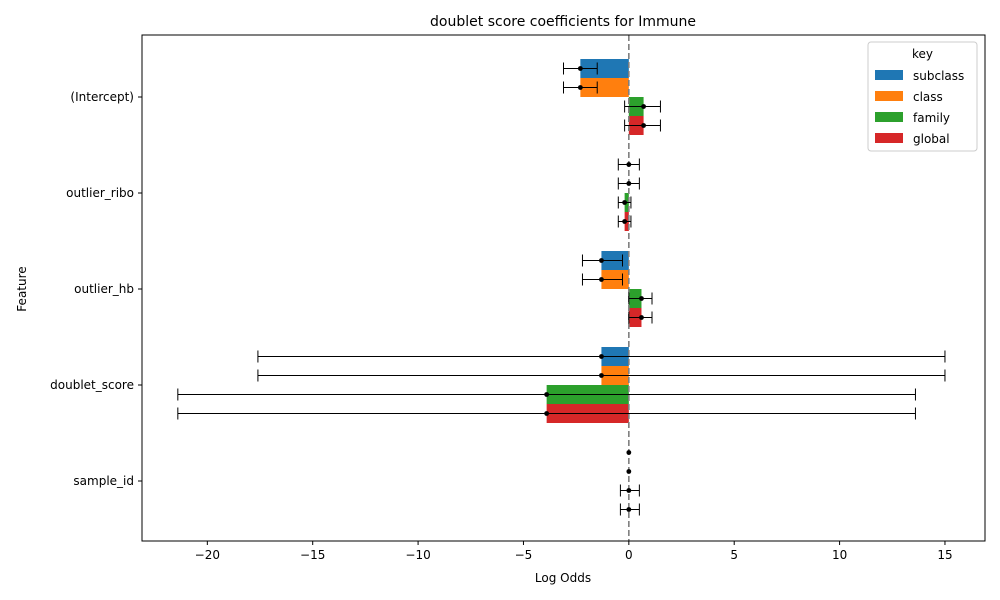  What do you see at coordinates (417, 555) in the screenshot?
I see `x-tick-label: −10` at bounding box center [417, 555].